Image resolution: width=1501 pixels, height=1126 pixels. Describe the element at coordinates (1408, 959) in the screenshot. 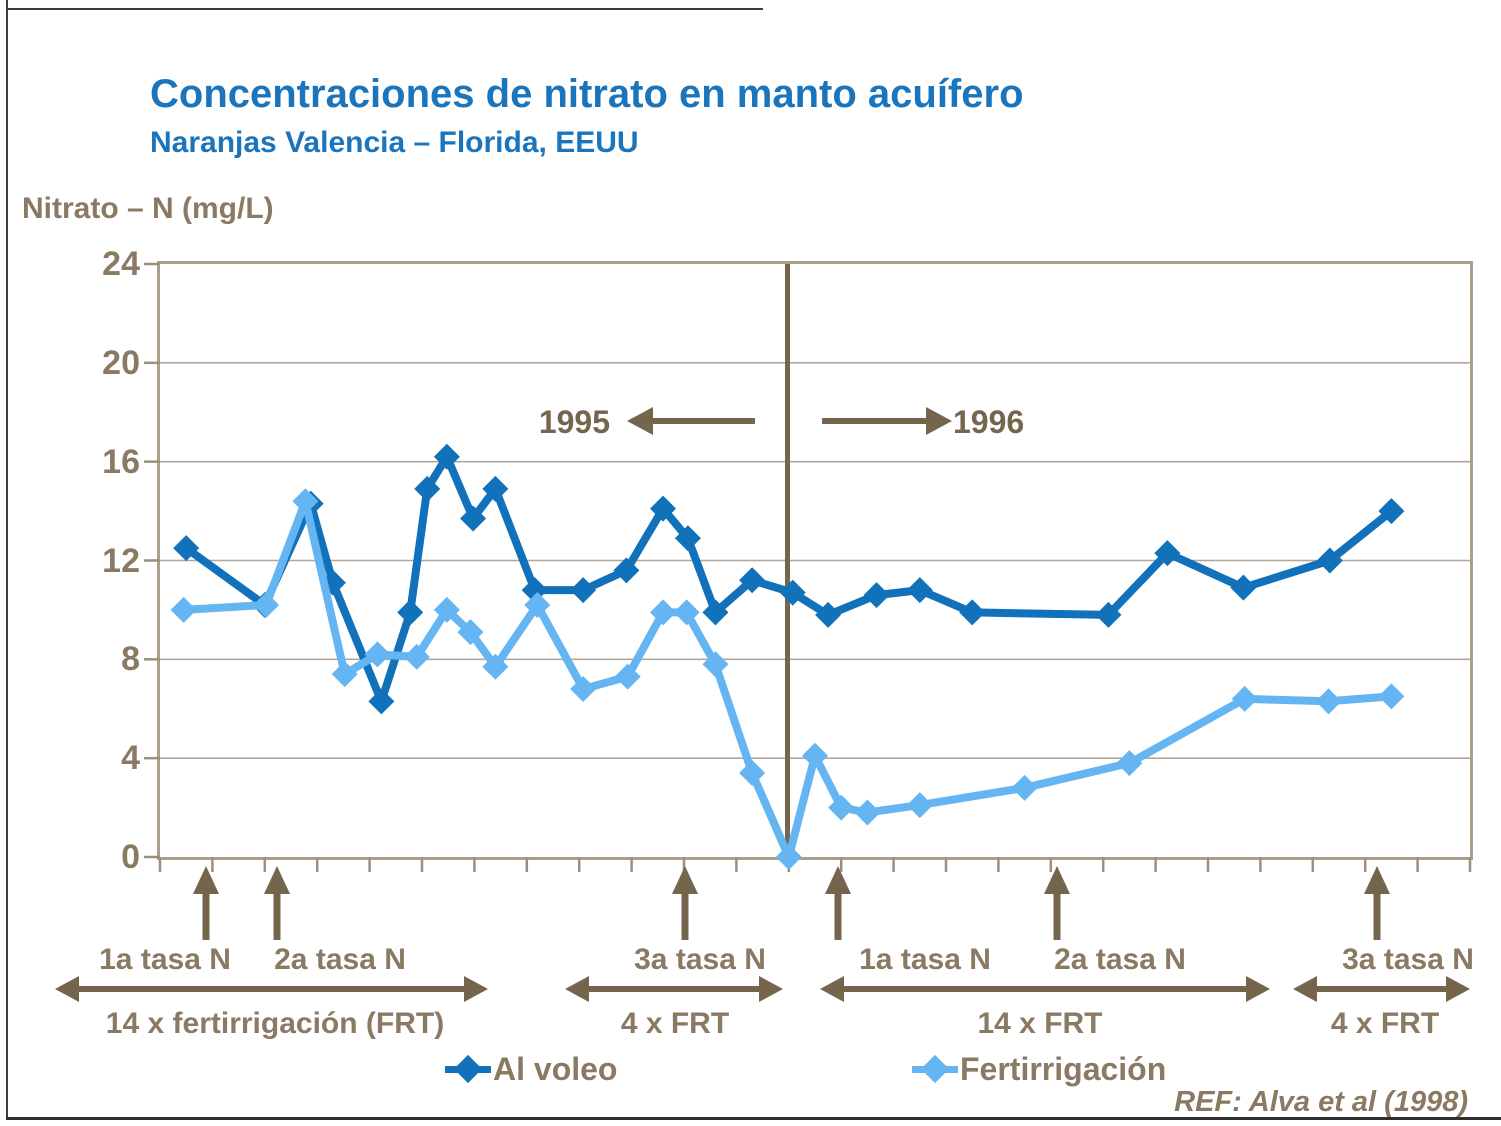

I see `n-rate-label-6: 3a tasa N` at that location.